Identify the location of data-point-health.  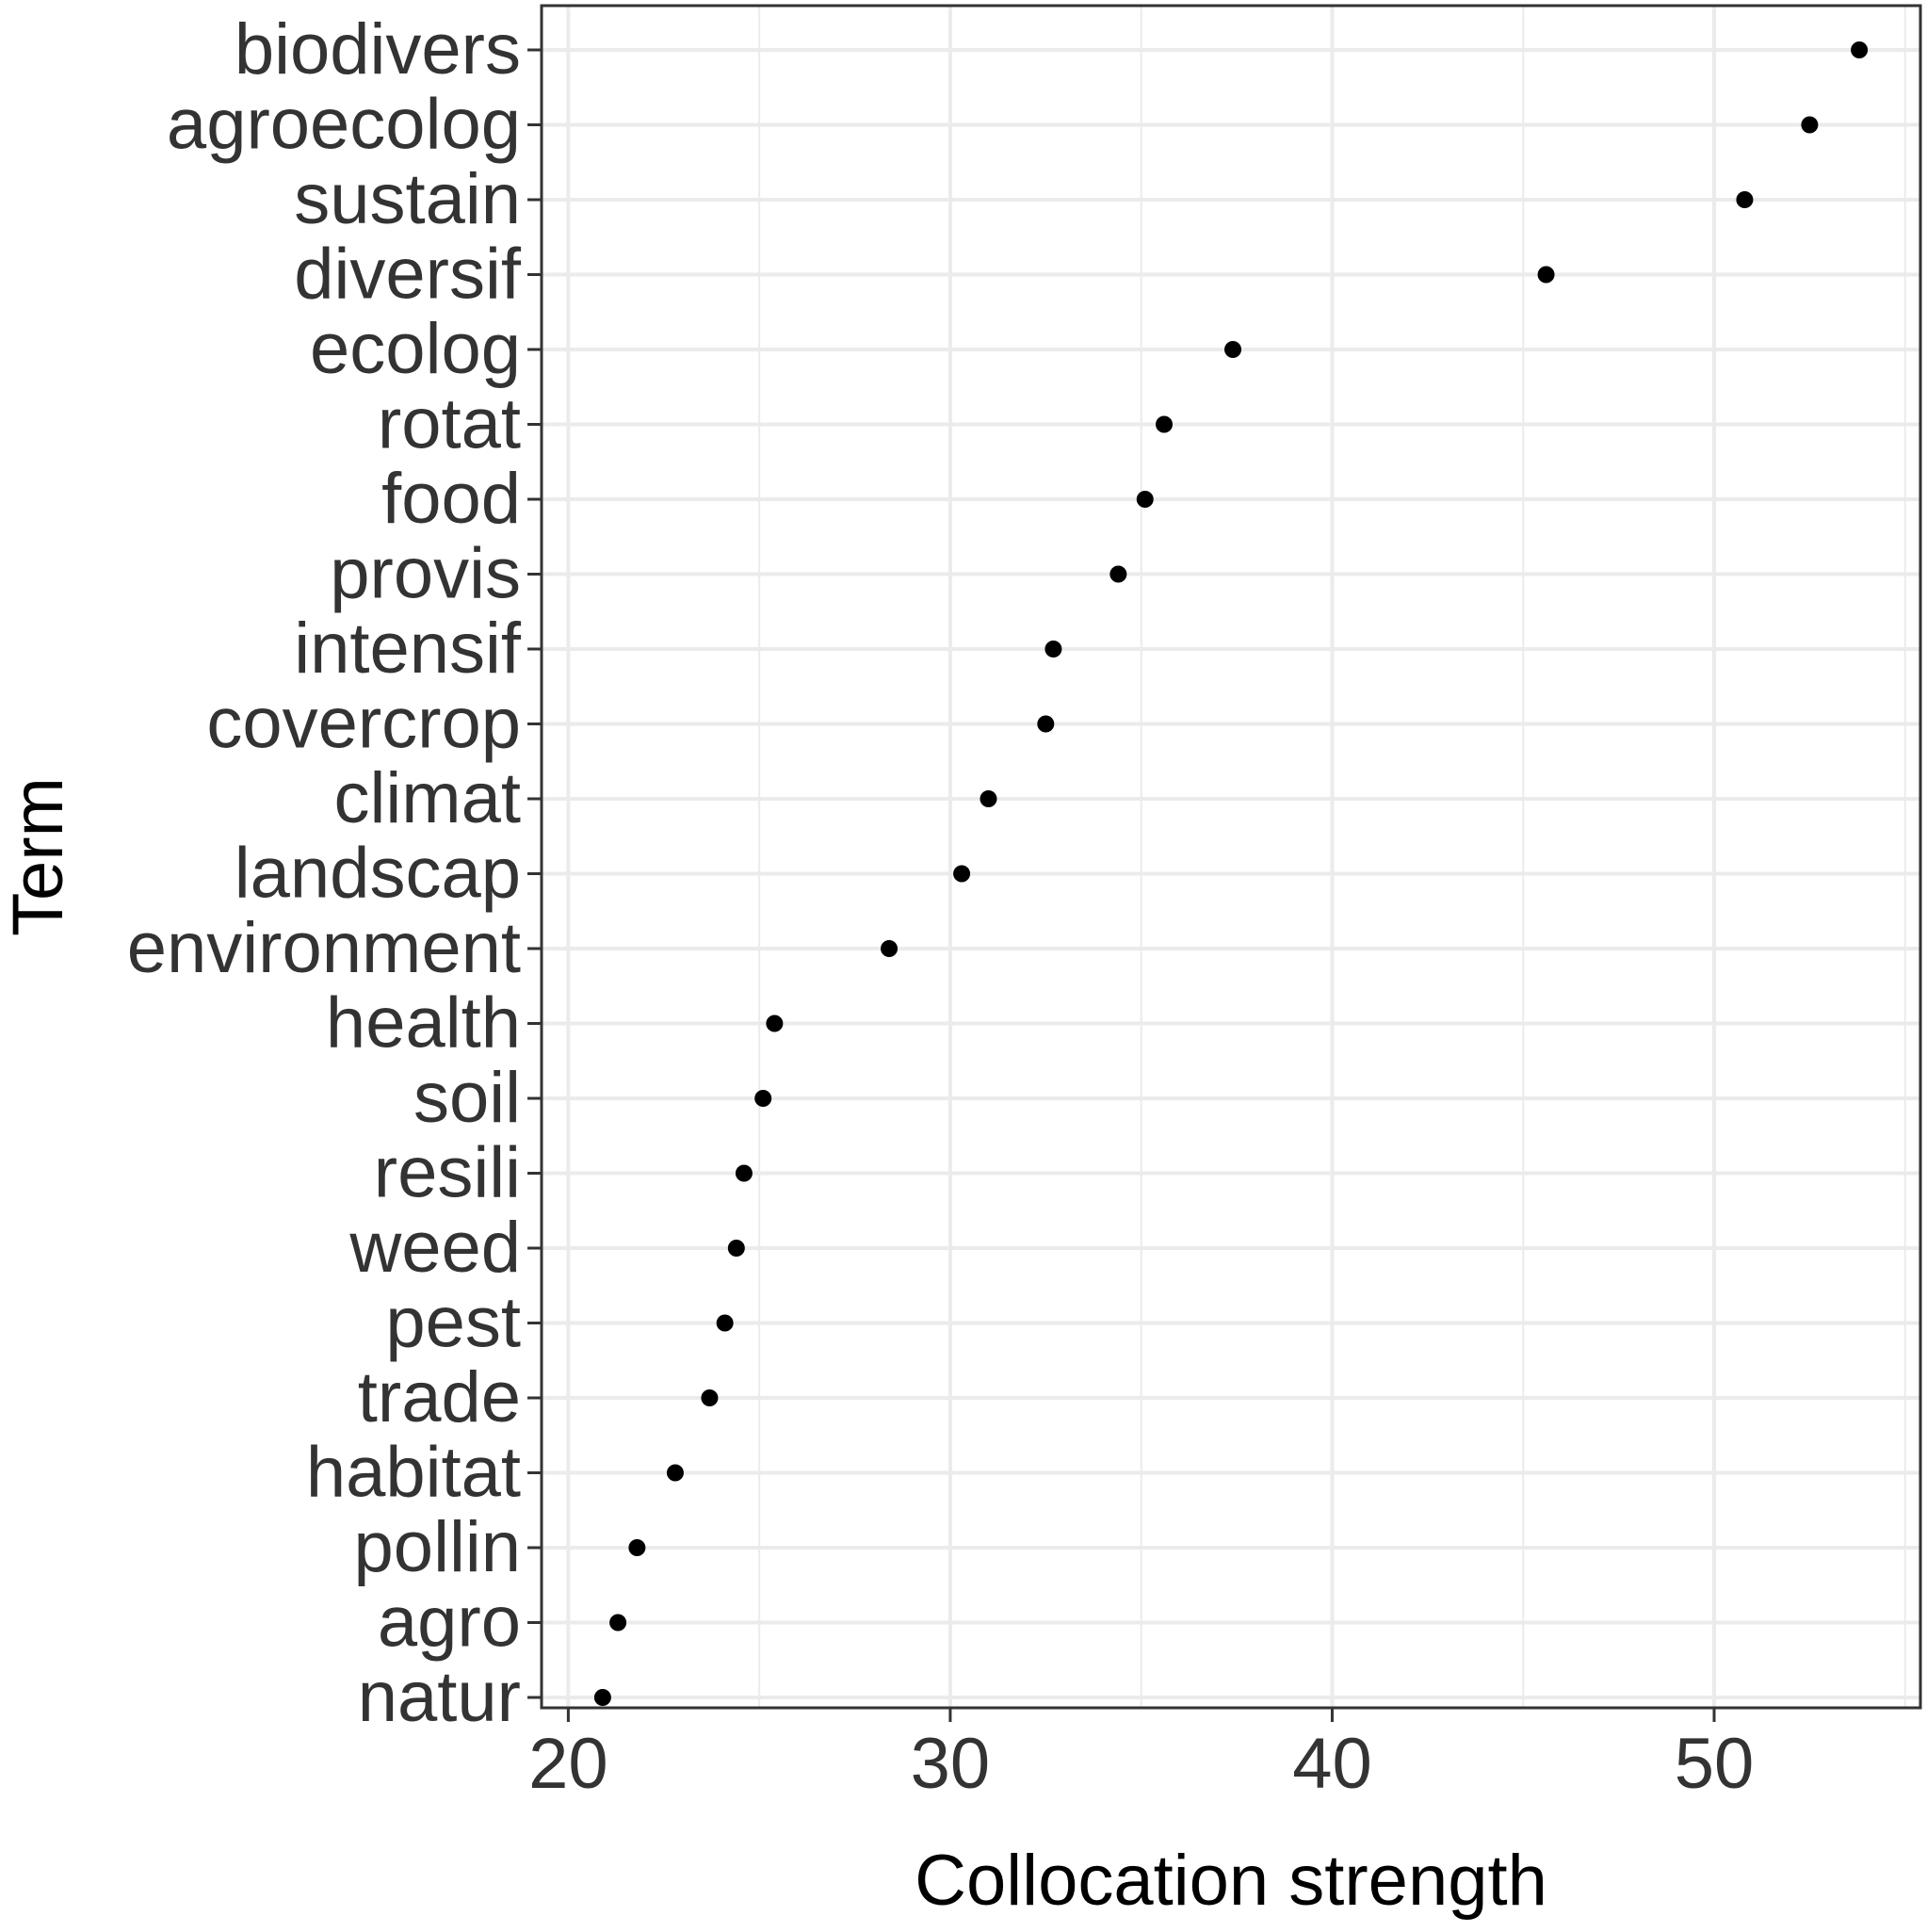
(775, 1024).